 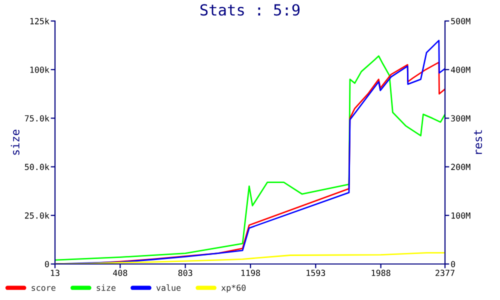 What do you see at coordinates (40, 21) in the screenshot?
I see `y-tick-label: 125k` at bounding box center [40, 21].